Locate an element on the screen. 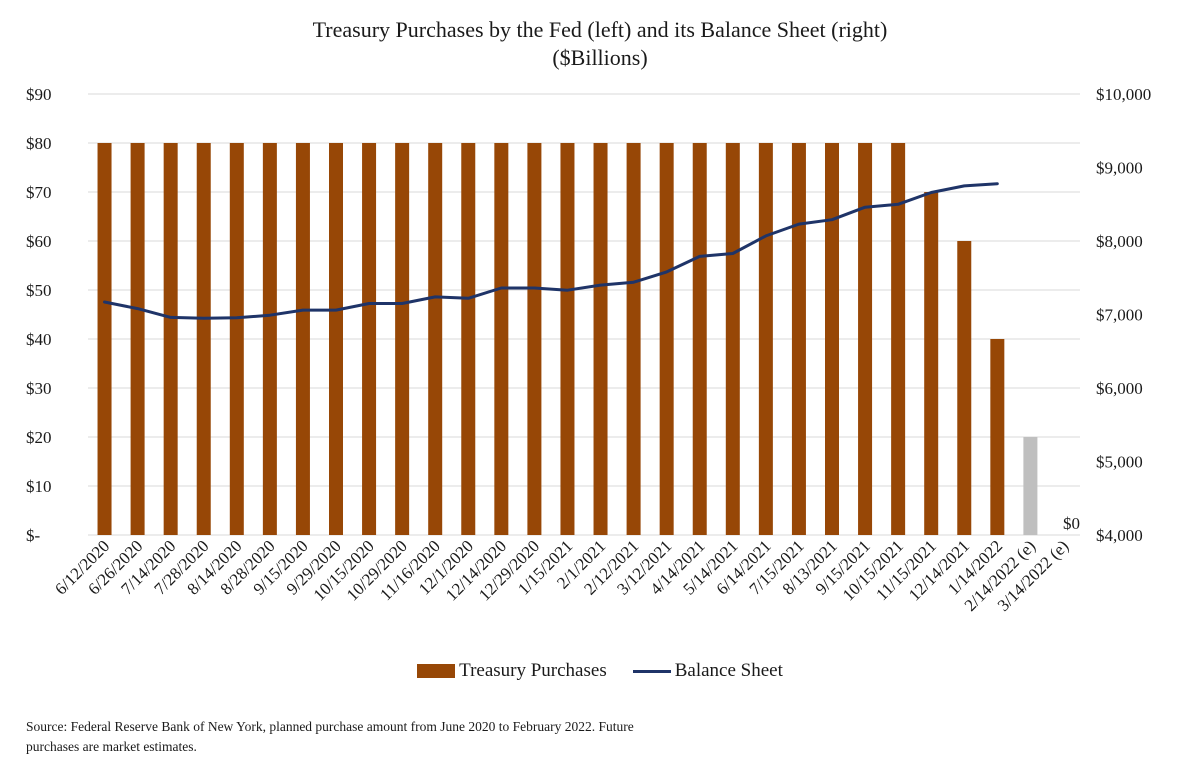 This screenshot has width=1200, height=772. right-axis-tick-label: $5,000 is located at coordinates (1119, 462).